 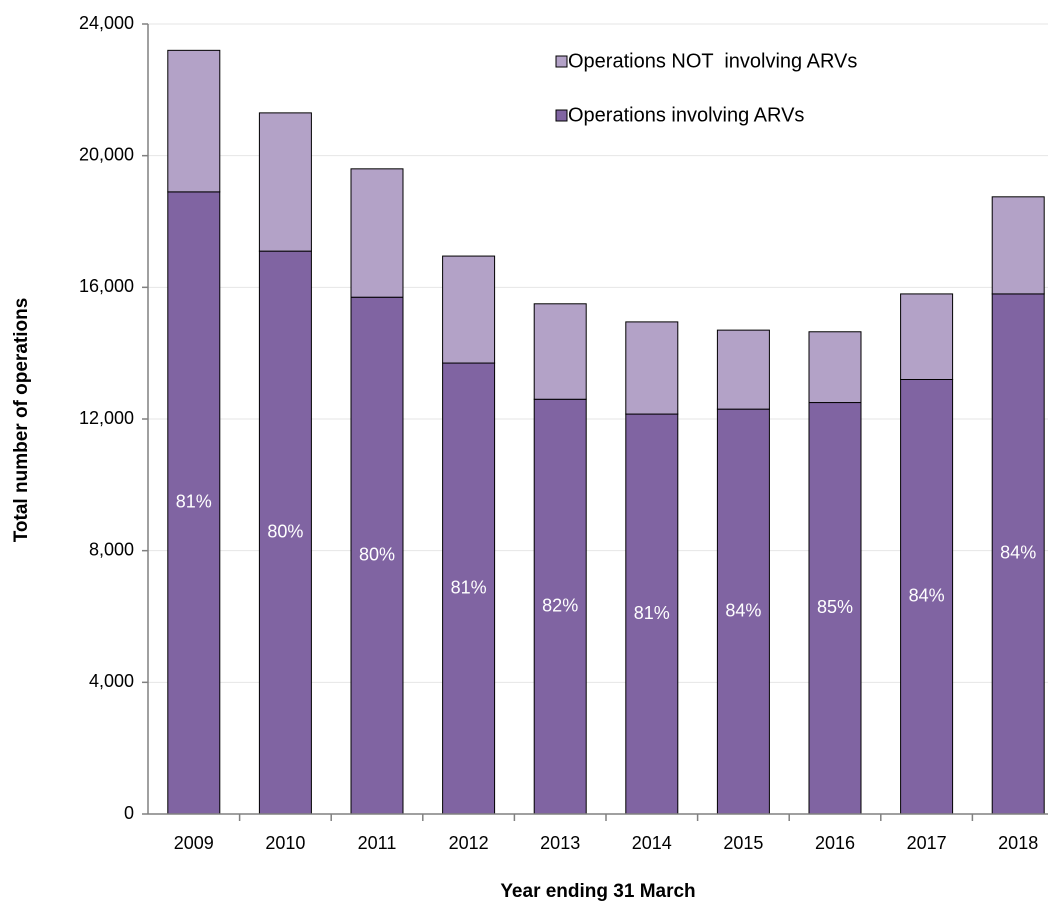 What do you see at coordinates (285, 843) in the screenshot?
I see `x-tick-label: 2010` at bounding box center [285, 843].